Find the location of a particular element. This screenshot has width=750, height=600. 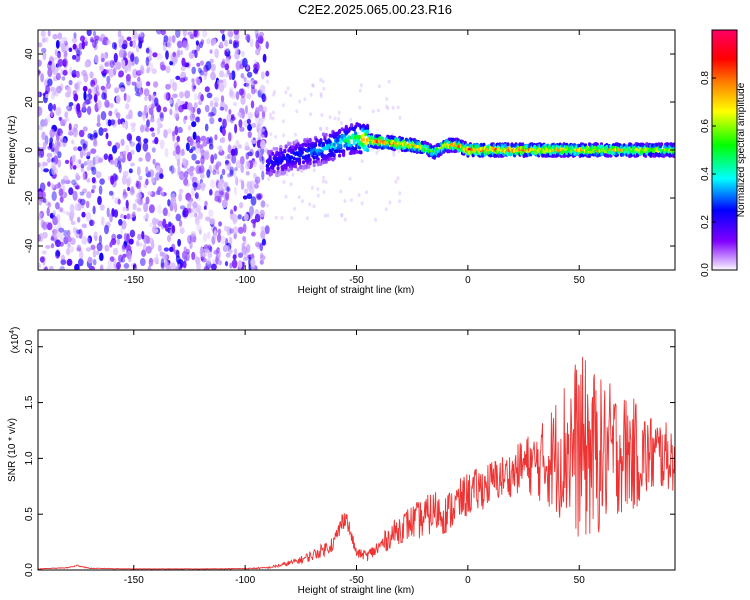

x-tick-label: 50 is located at coordinates (580, 280).